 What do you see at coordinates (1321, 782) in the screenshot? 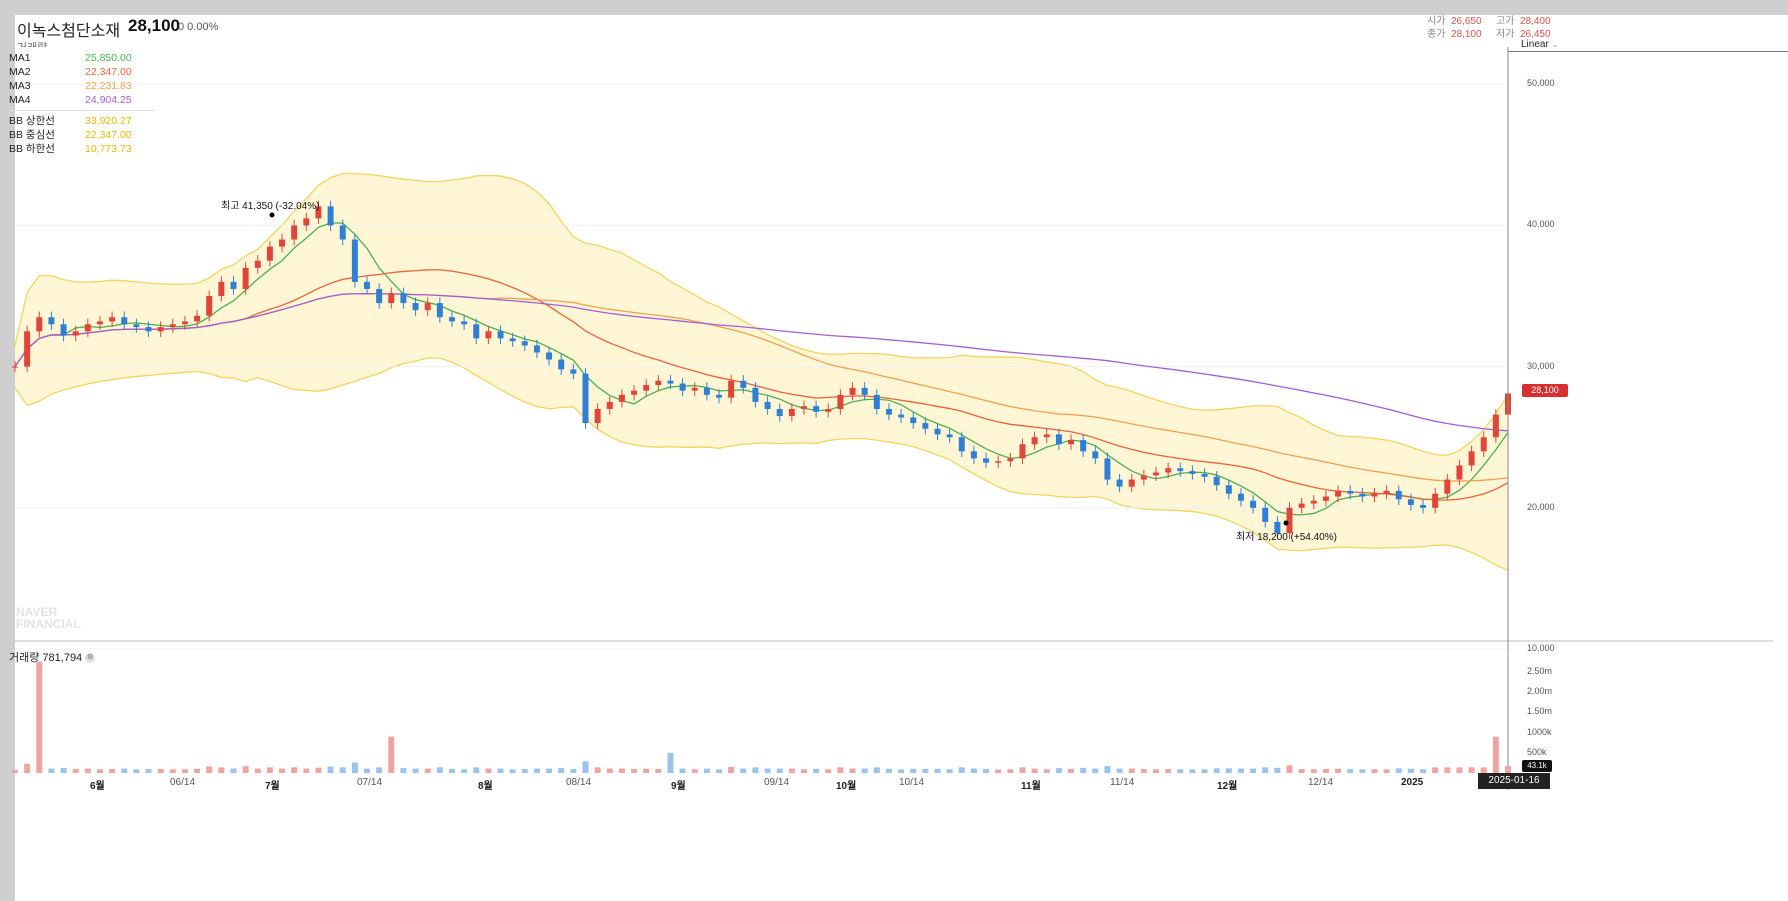
I see `time-tick-label: 12/14` at bounding box center [1321, 782].